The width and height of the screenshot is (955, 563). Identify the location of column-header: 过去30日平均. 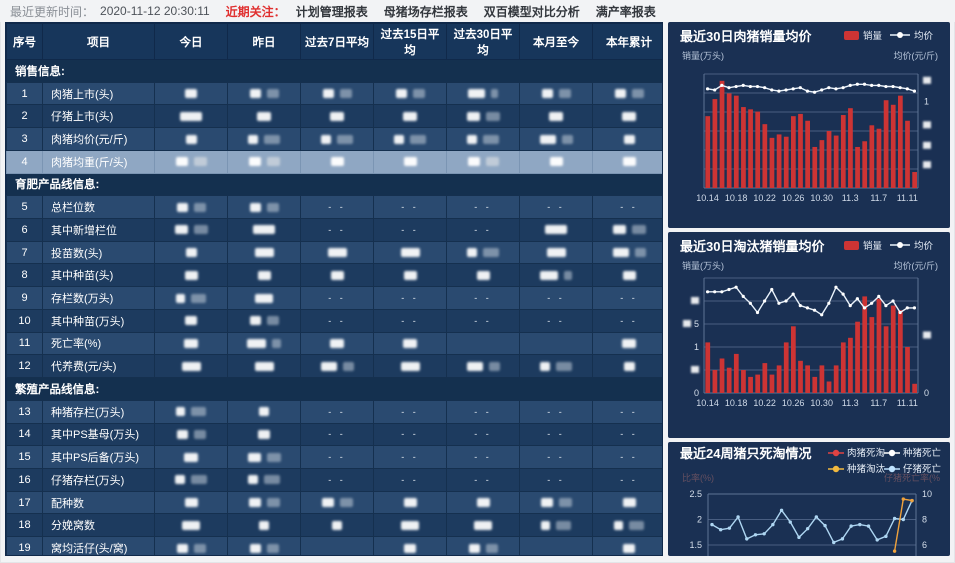
(483, 41).